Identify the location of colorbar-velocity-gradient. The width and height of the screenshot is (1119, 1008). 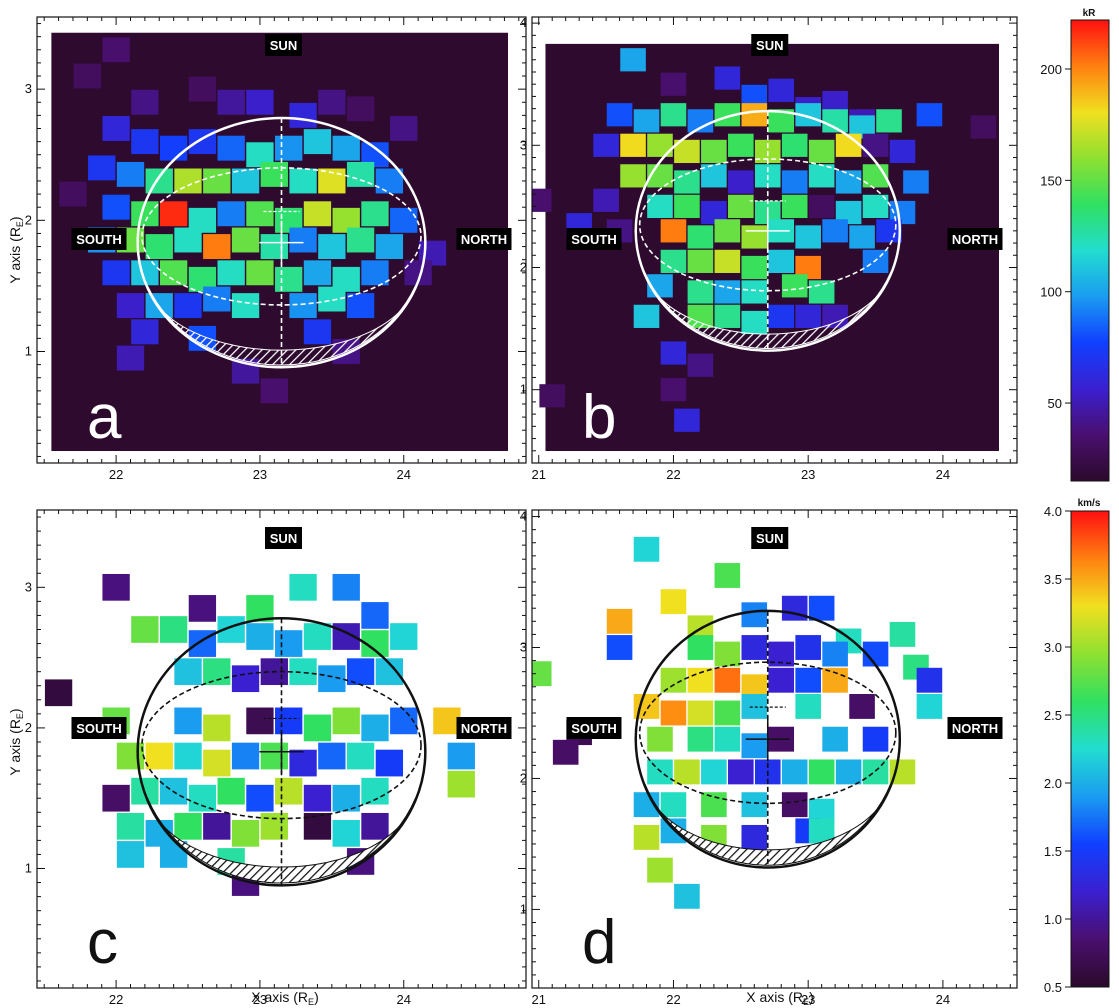
(1090, 749).